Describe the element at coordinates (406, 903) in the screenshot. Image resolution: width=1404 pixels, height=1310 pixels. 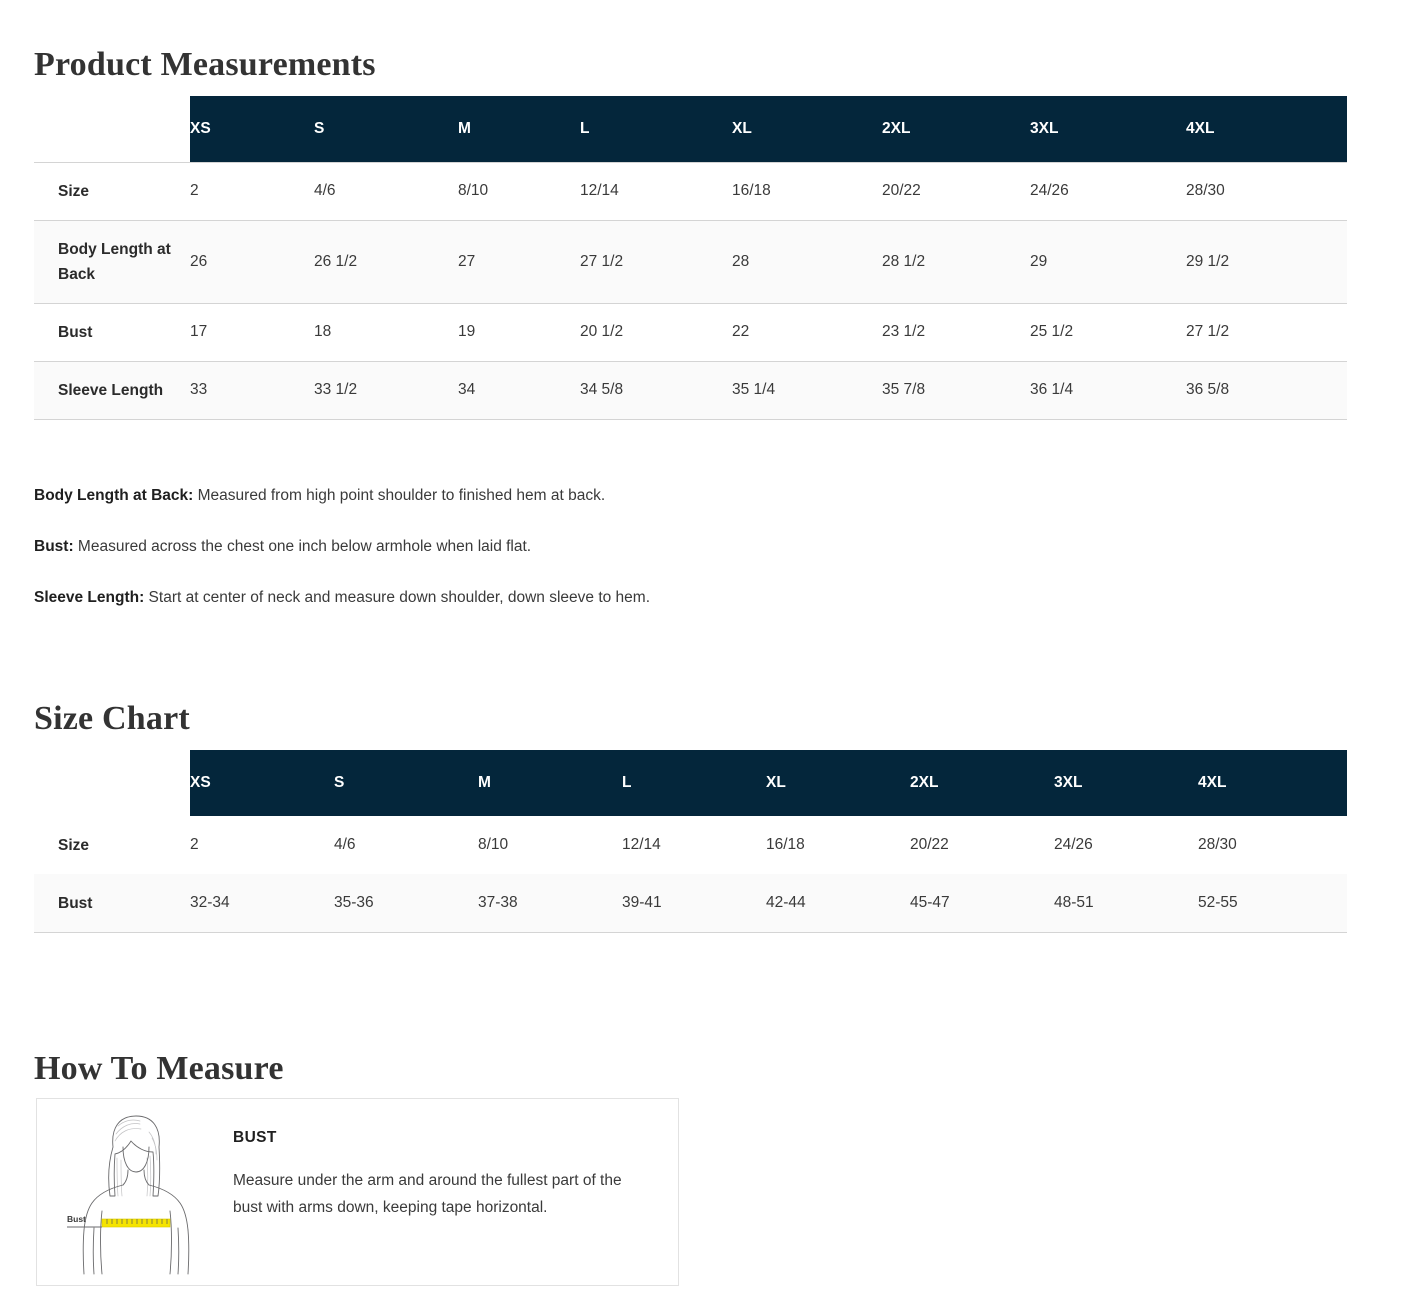
I see `cell-bust-s: 35-36` at that location.